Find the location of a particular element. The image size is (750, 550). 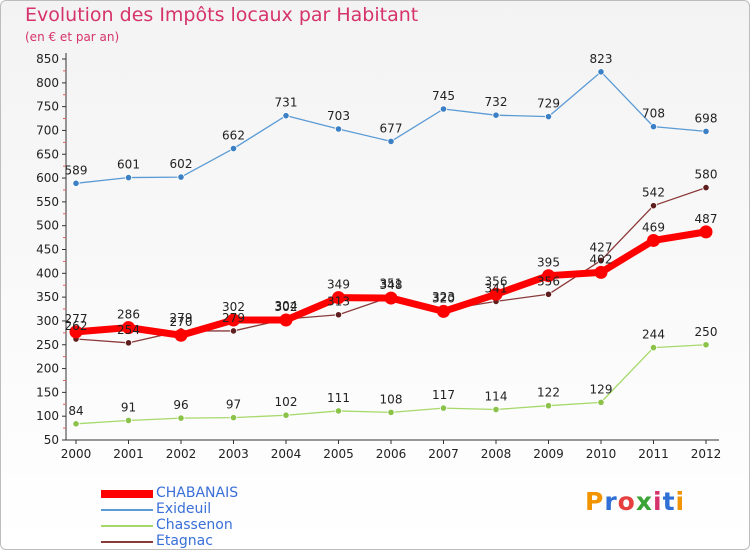

data-label: 708 is located at coordinates (653, 114).